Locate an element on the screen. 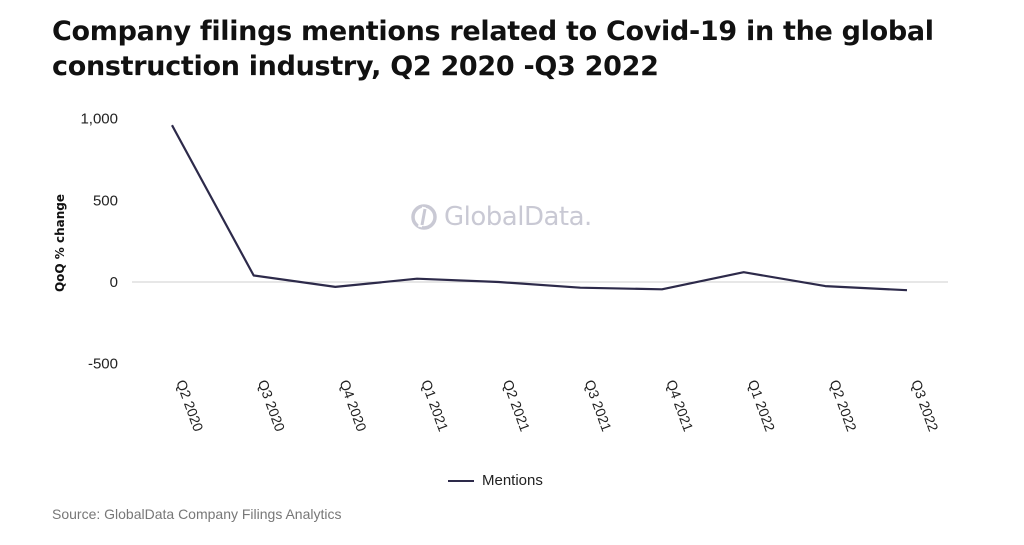 Image resolution: width=1024 pixels, height=545 pixels. legend: Mentions is located at coordinates (495, 480).